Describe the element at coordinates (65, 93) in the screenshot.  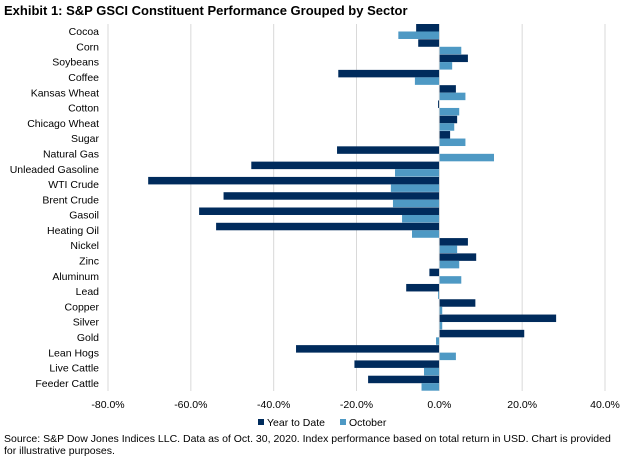
I see `category-label: Kansas Wheat` at that location.